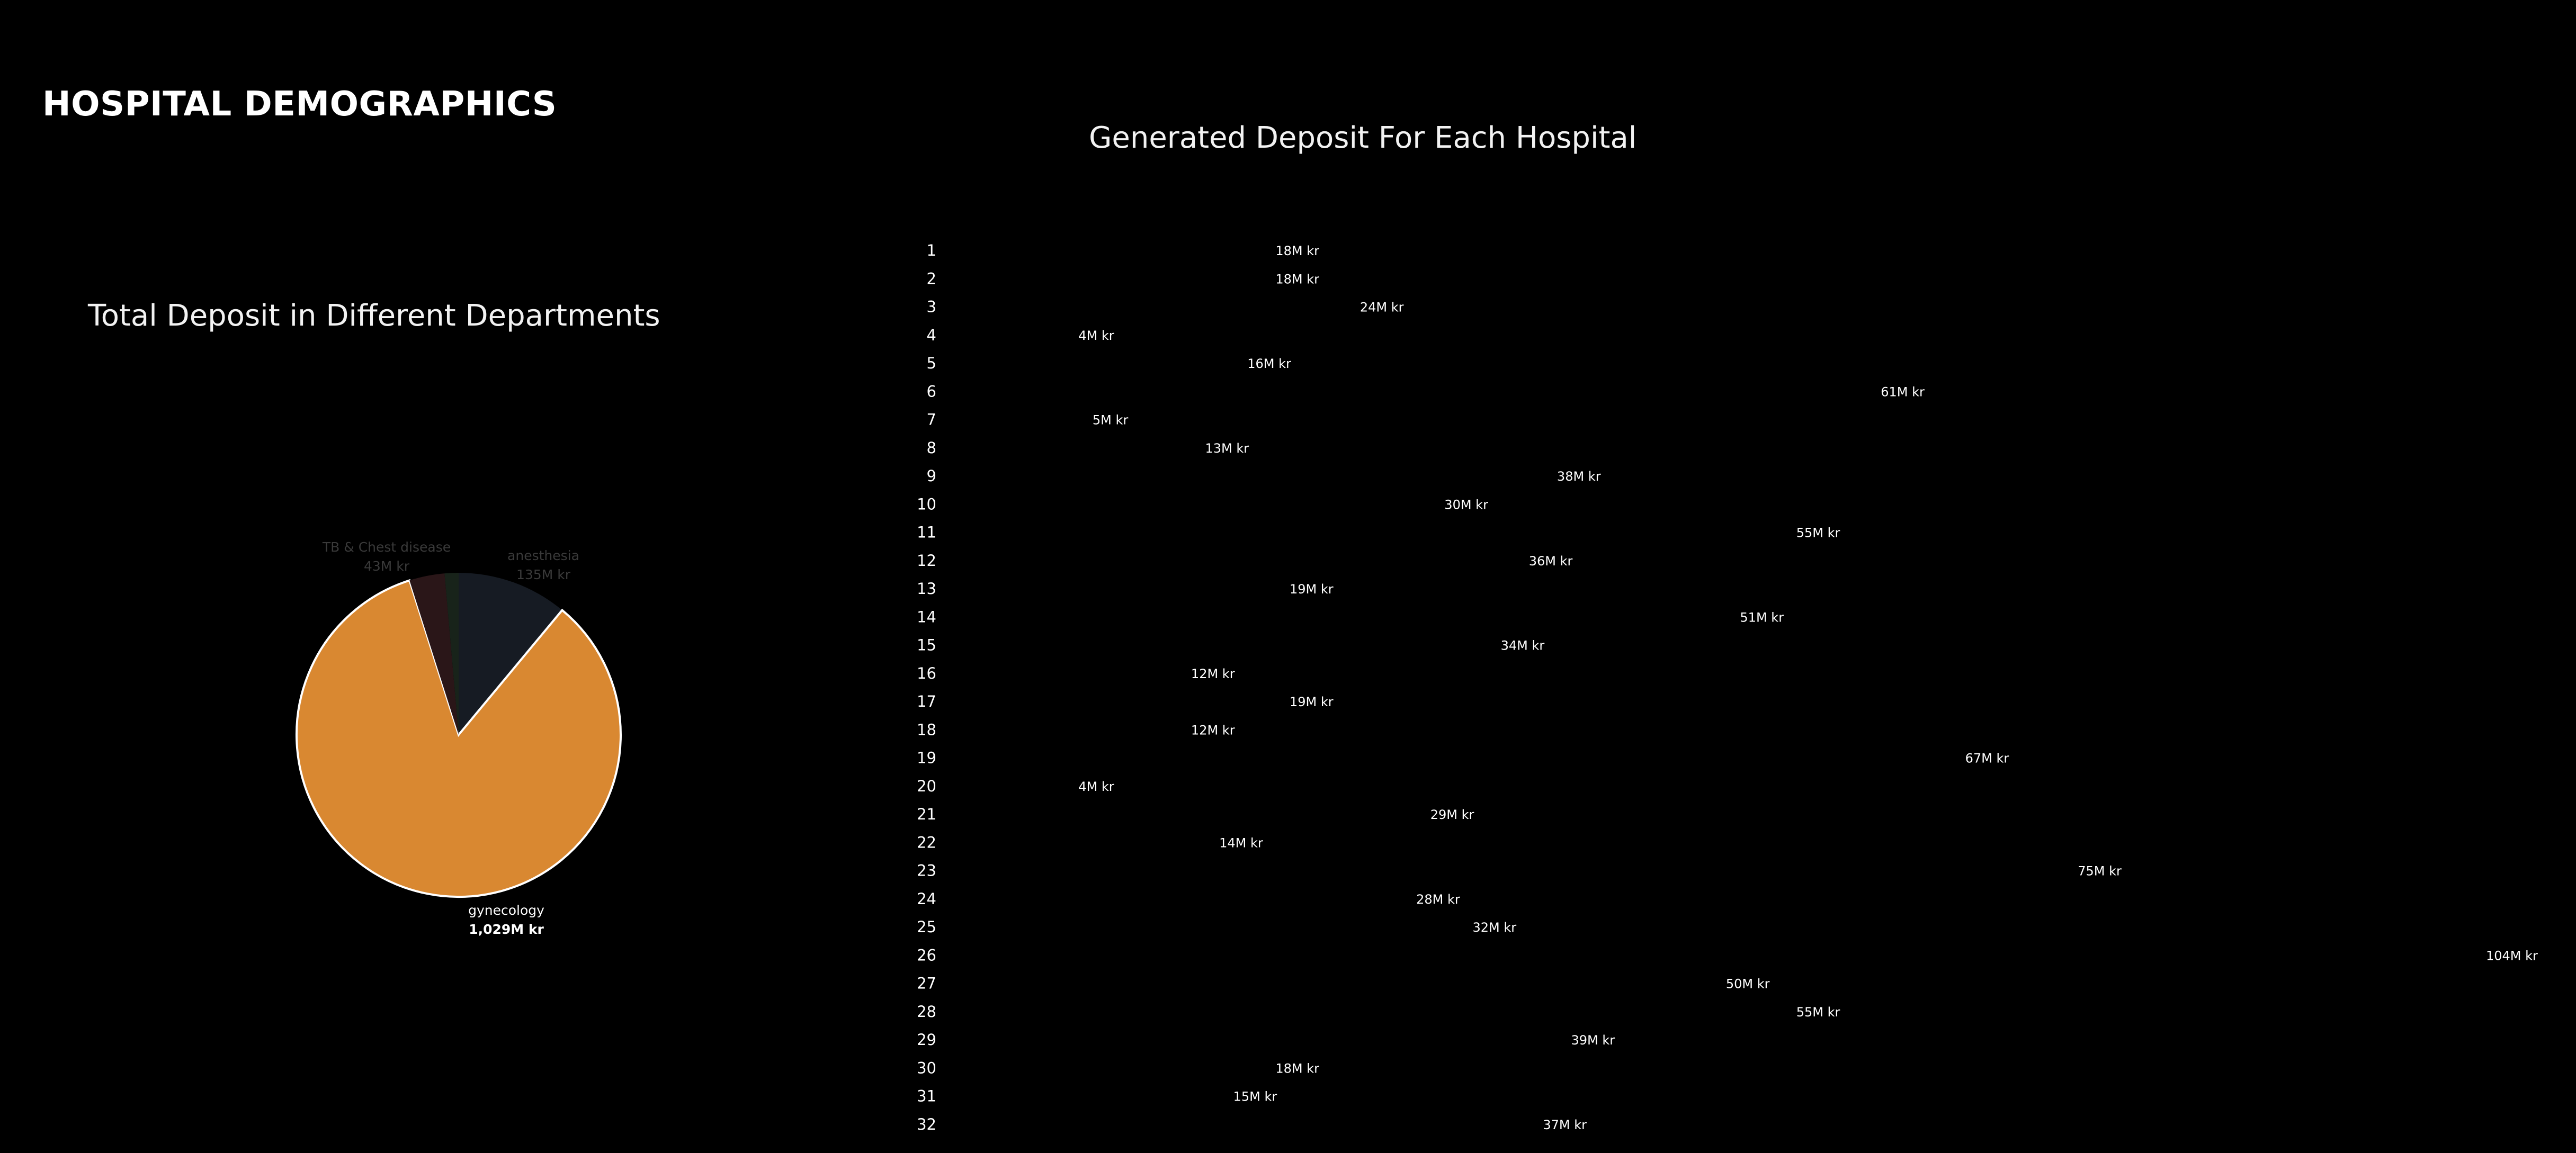 The height and width of the screenshot is (1153, 2576). Describe the element at coordinates (387, 566) in the screenshot. I see `pie-value-label-tb-chest-disease: 43M kr` at that location.